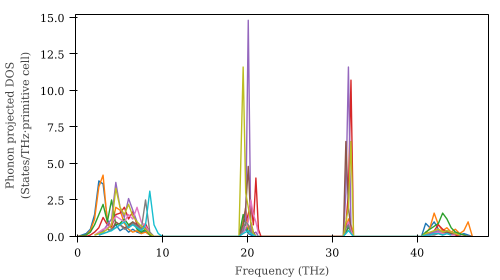  I want to click on x-tick-label: 40, so click(417, 253).